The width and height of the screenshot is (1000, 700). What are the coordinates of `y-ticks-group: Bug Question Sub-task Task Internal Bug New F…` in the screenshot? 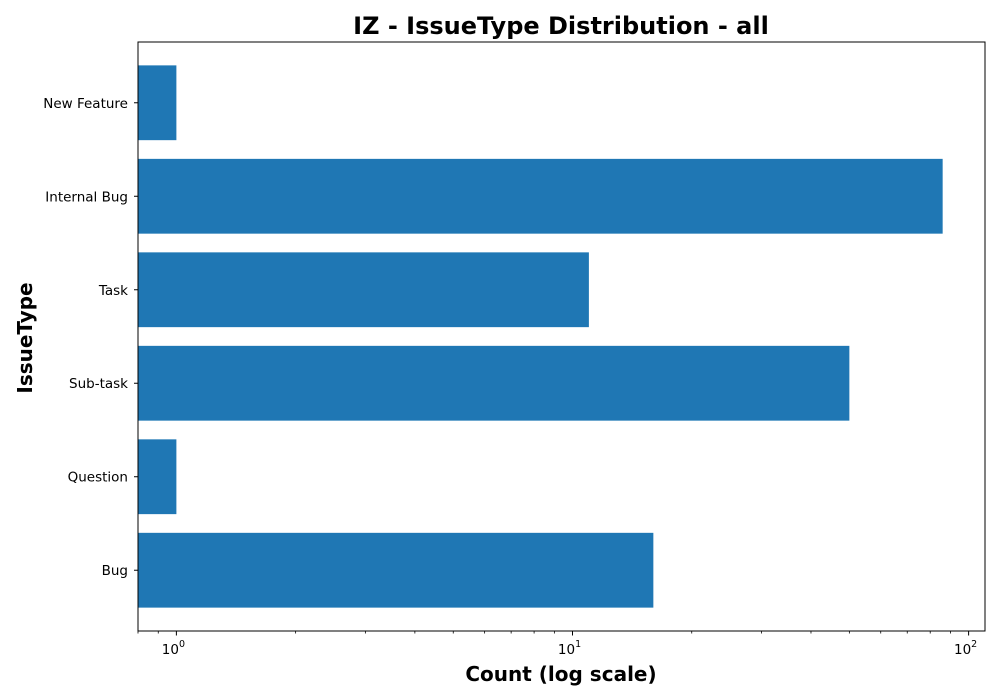 It's located at (90, 337).